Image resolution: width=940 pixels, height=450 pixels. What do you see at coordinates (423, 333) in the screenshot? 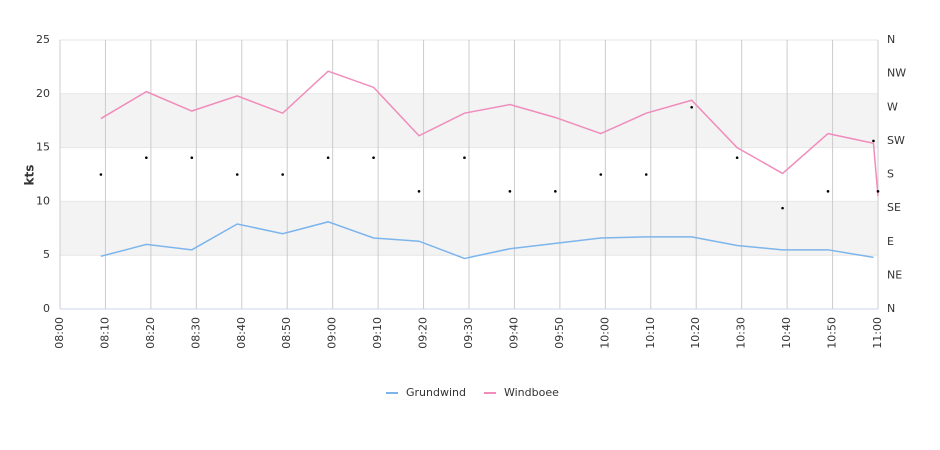
I see `x-tick-label: 09:20` at bounding box center [423, 333].